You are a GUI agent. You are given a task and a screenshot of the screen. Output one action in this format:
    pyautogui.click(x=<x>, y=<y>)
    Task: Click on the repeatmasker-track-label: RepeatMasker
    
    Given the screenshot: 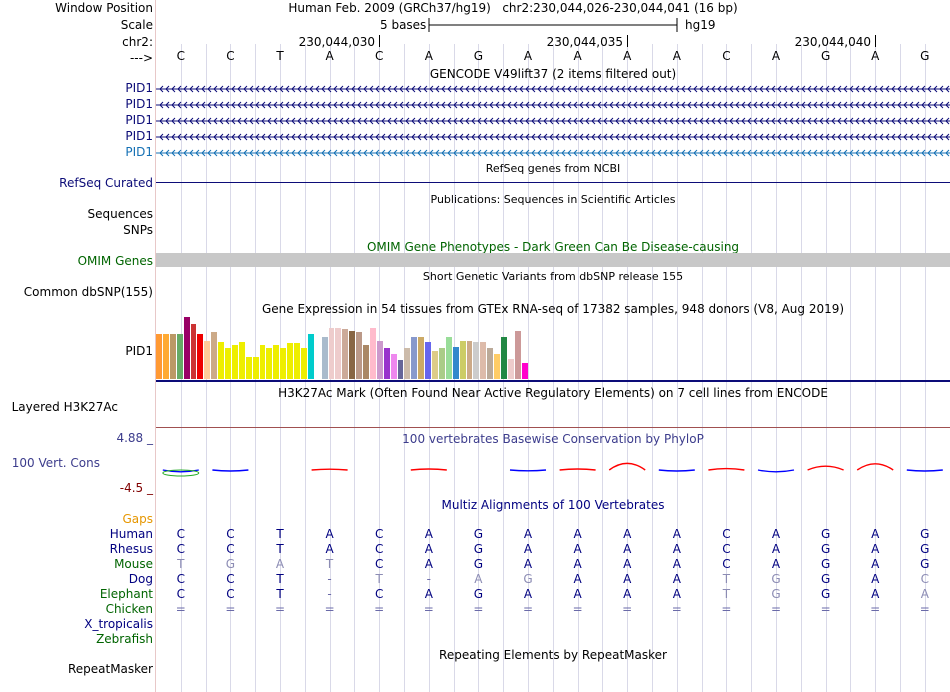 What is the action you would take?
    pyautogui.click(x=110, y=669)
    